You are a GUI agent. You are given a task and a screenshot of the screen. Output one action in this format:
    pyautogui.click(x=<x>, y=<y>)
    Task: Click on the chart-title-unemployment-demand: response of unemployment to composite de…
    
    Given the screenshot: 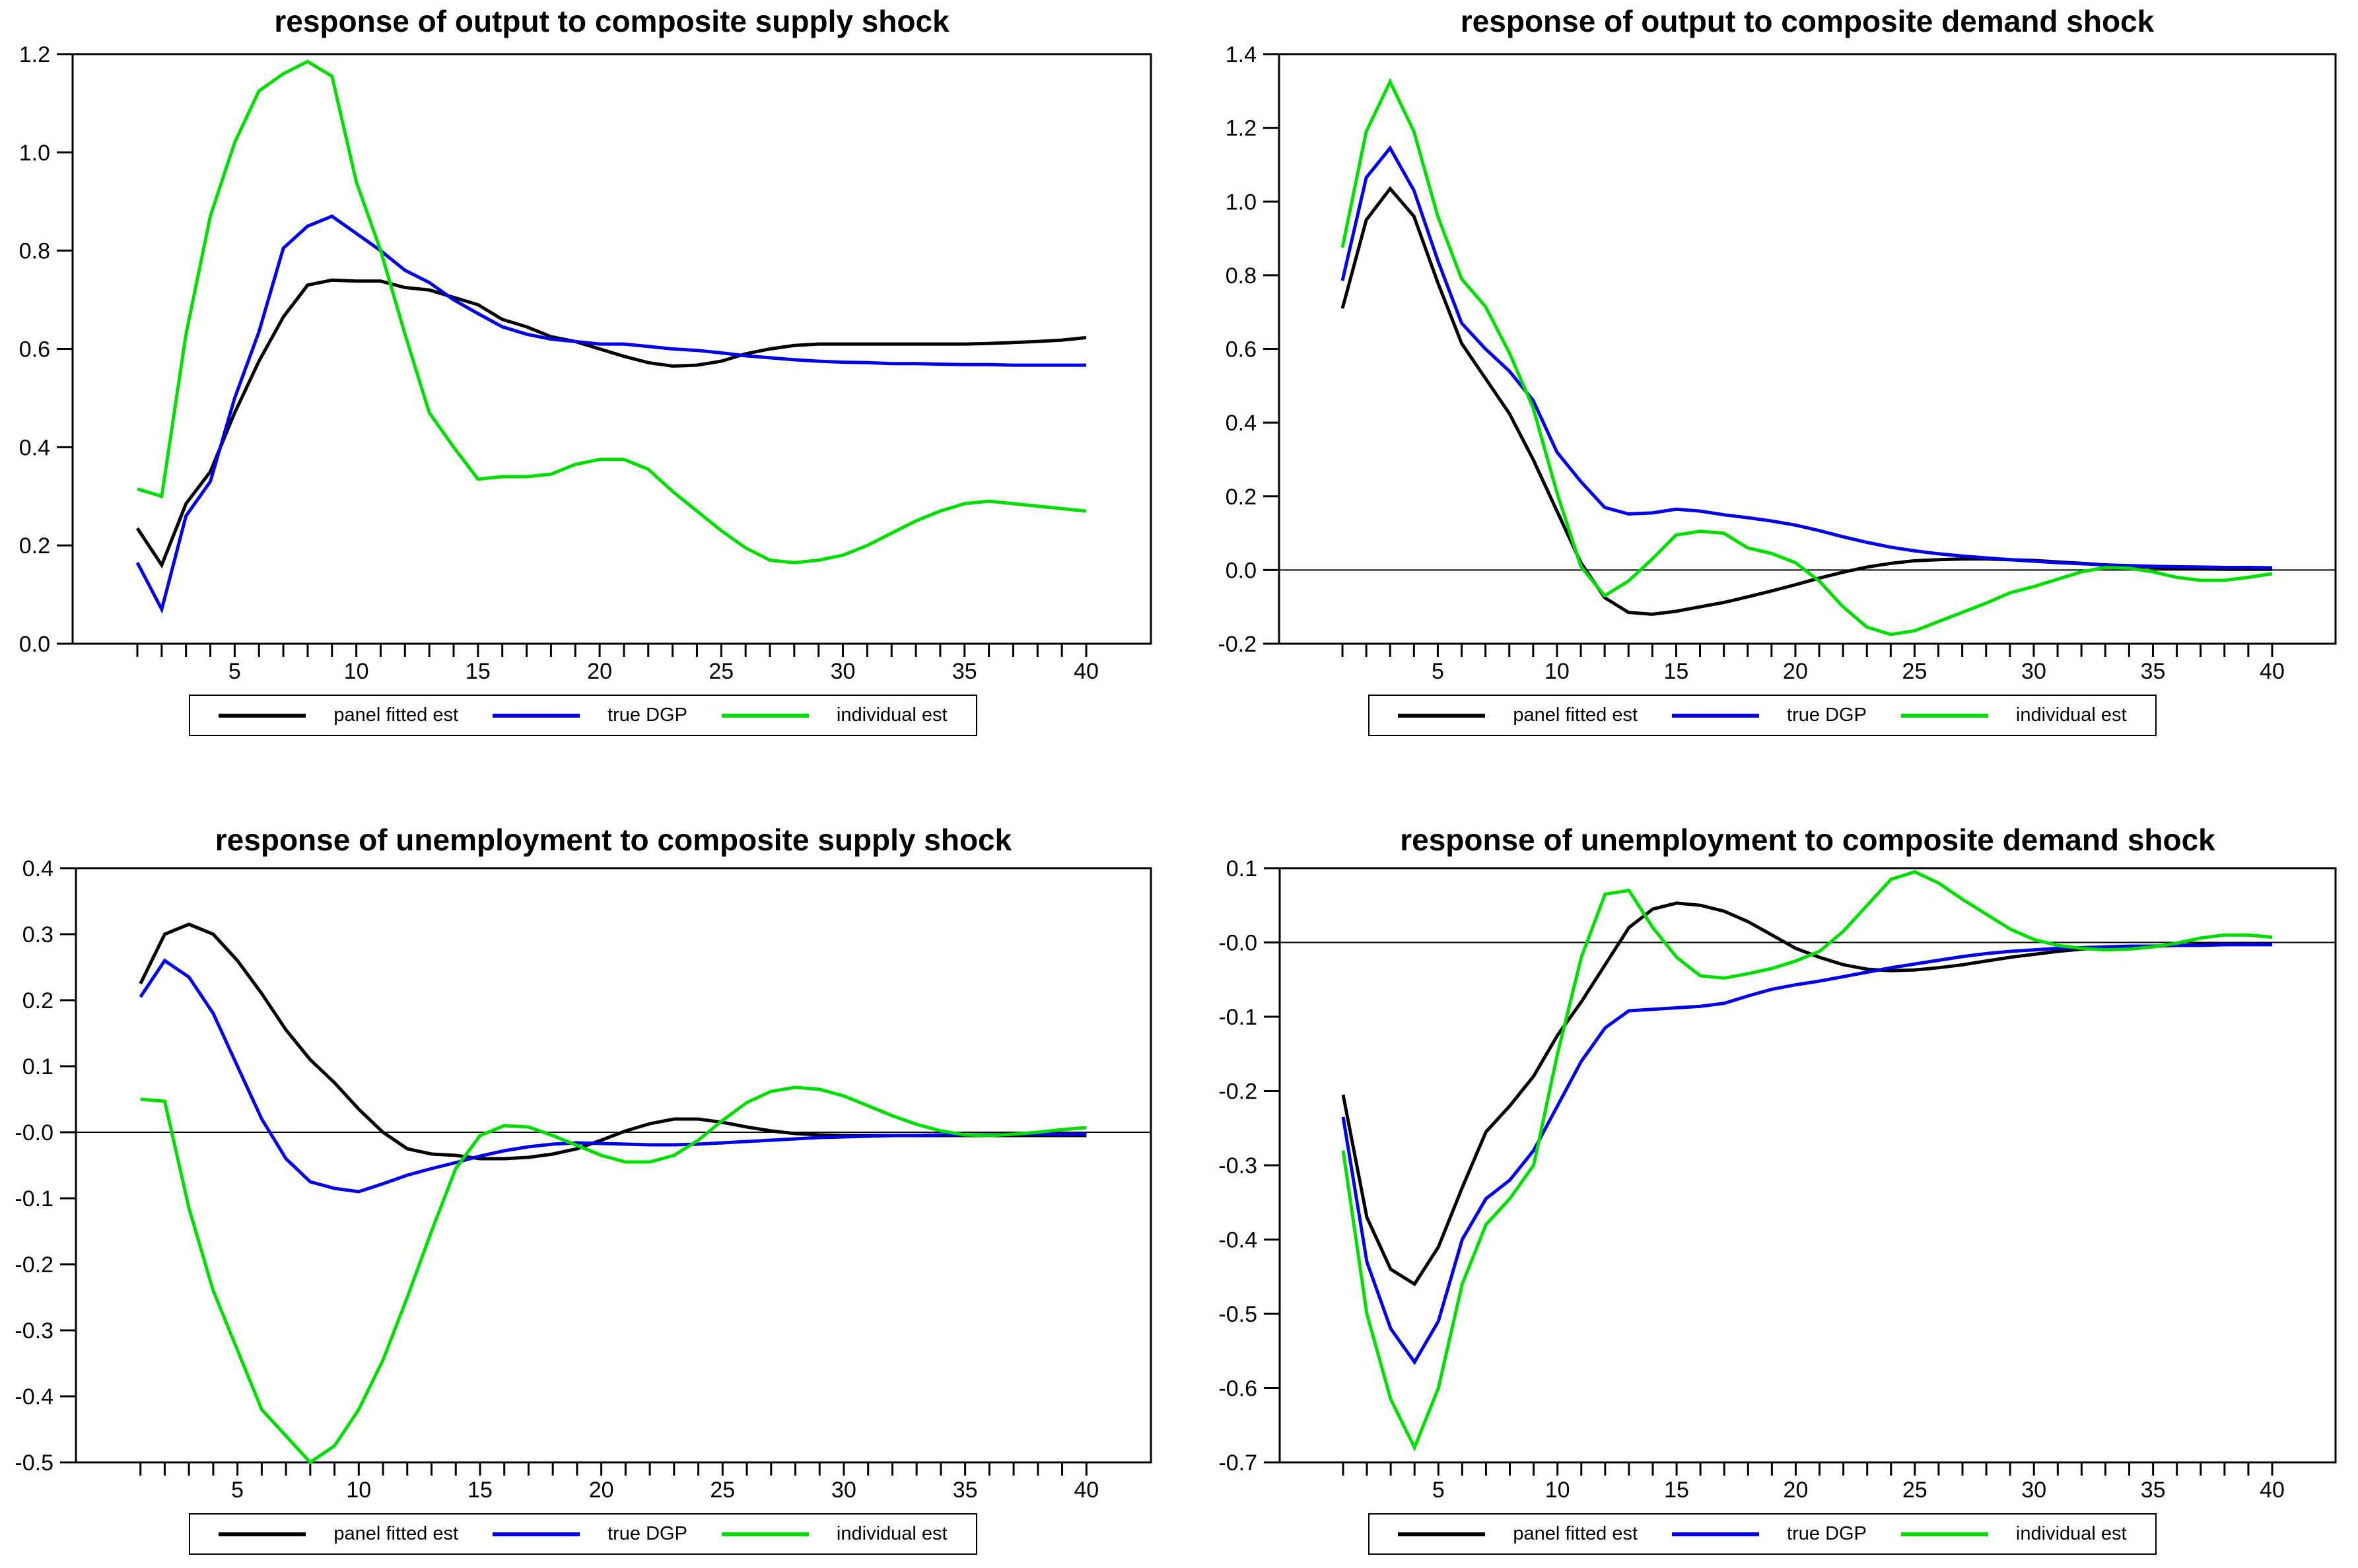 What is the action you would take?
    pyautogui.click(x=1807, y=840)
    